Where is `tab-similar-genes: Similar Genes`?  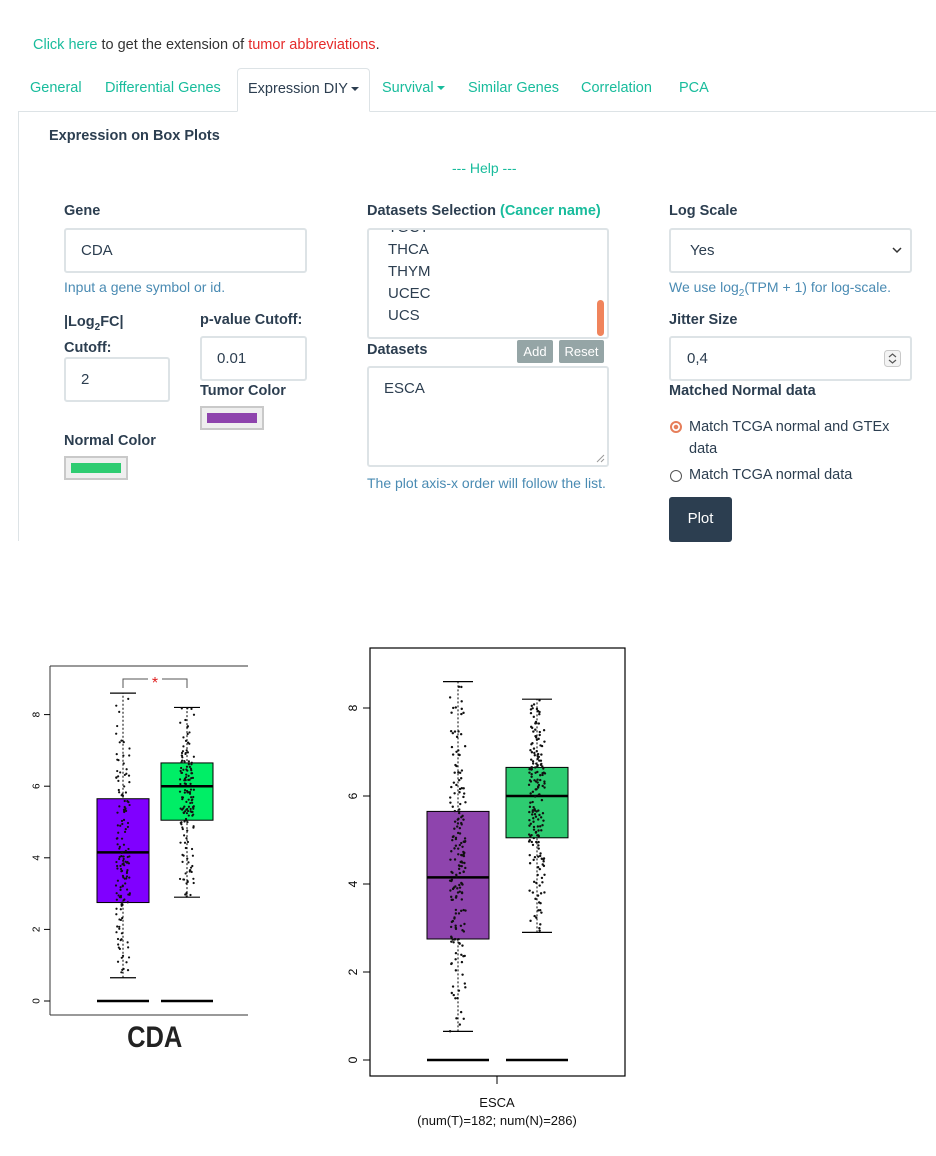
tab-similar-genes: Similar Genes is located at coordinates (514, 88).